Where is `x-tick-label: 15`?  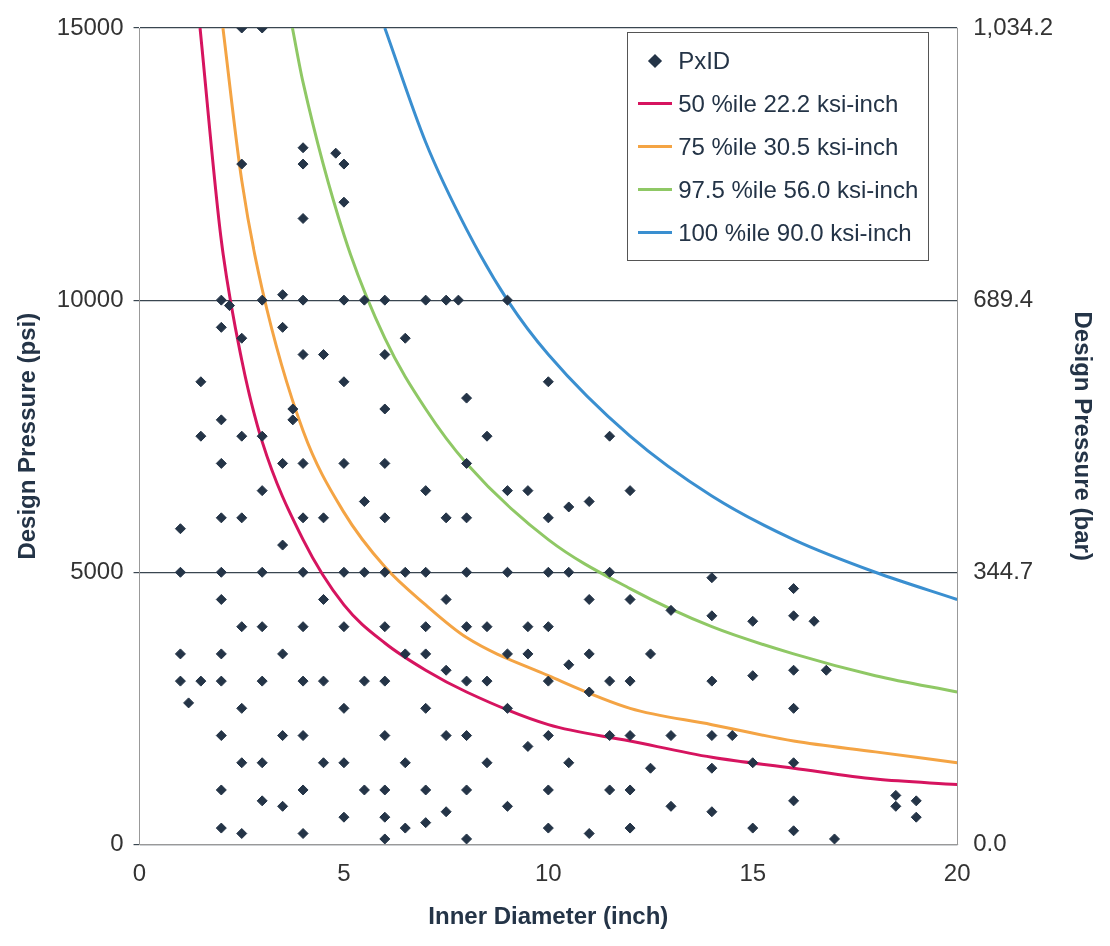 x-tick-label: 15 is located at coordinates (753, 873).